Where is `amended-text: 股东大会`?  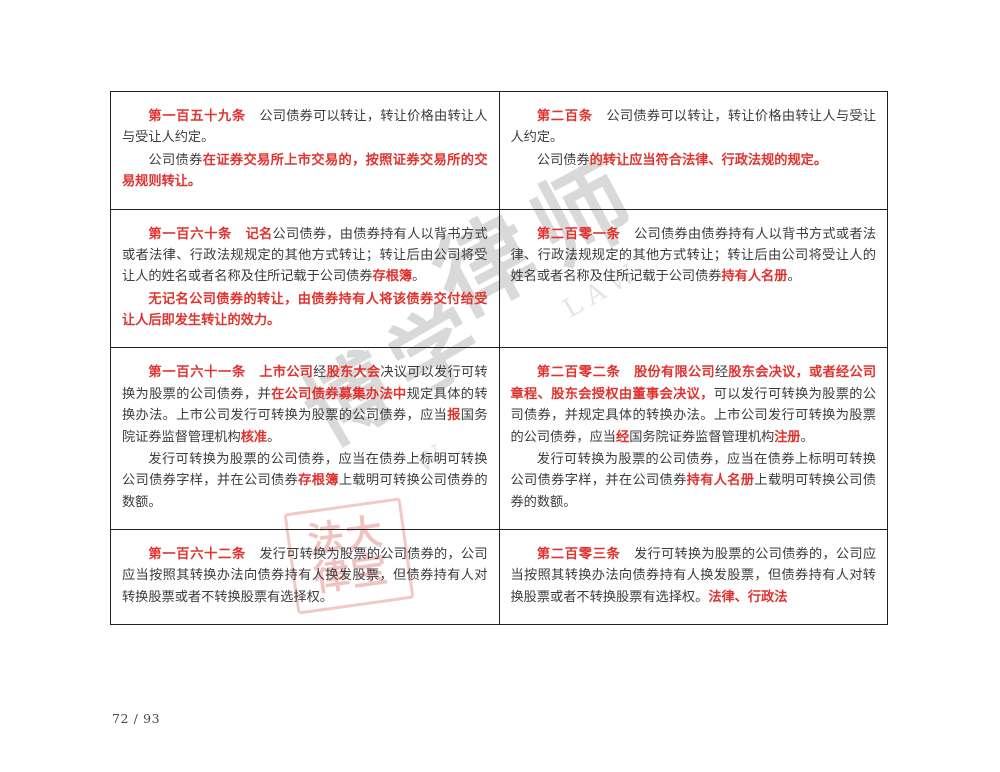 amended-text: 股东大会 is located at coordinates (353, 373).